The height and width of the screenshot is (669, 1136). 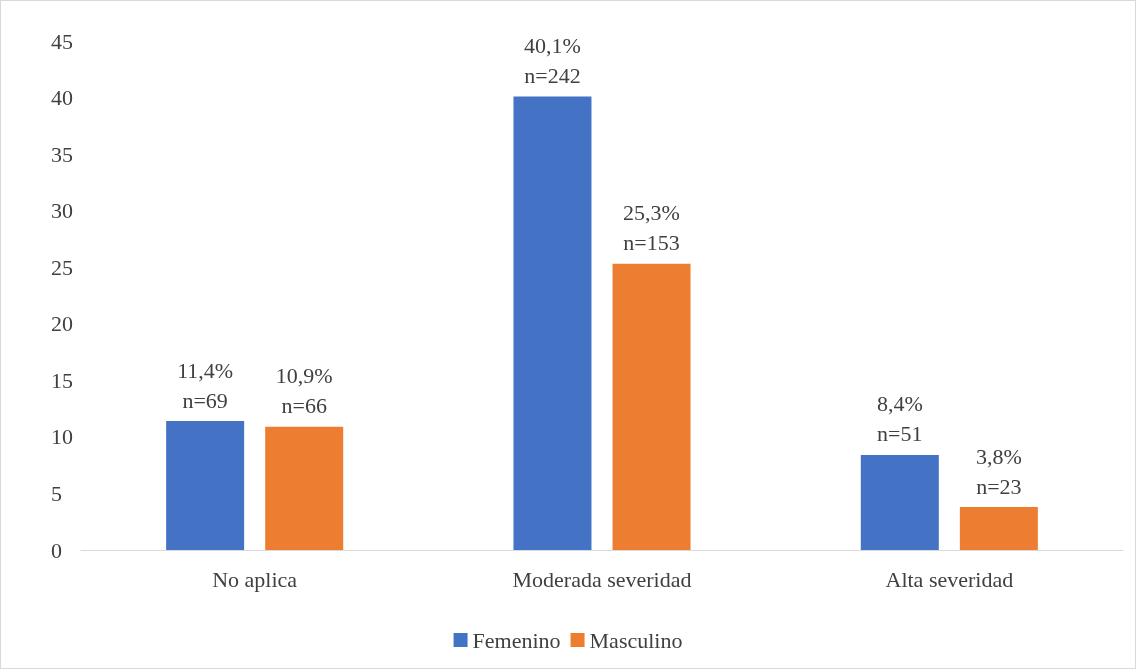 I want to click on data-label: 11,4% n=69, so click(x=205, y=385).